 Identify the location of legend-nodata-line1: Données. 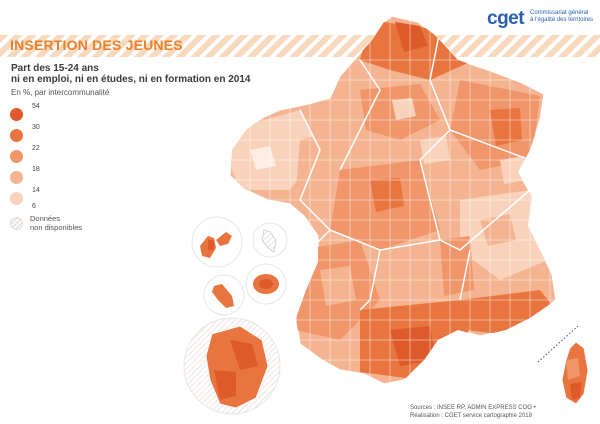
(45, 218).